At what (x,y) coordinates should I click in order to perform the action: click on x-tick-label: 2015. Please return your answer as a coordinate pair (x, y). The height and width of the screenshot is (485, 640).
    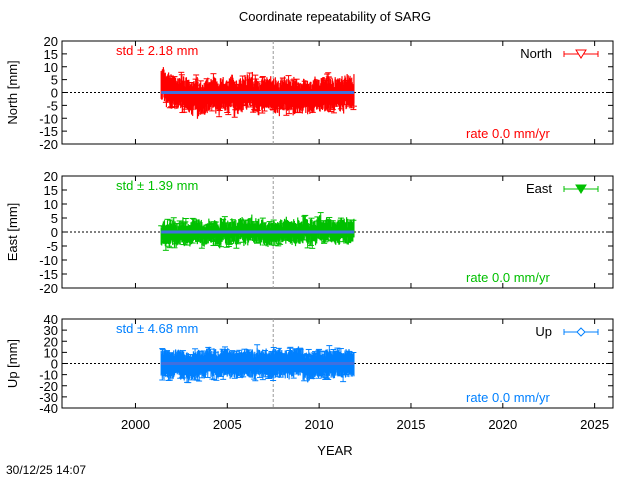
    Looking at the image, I should click on (411, 424).